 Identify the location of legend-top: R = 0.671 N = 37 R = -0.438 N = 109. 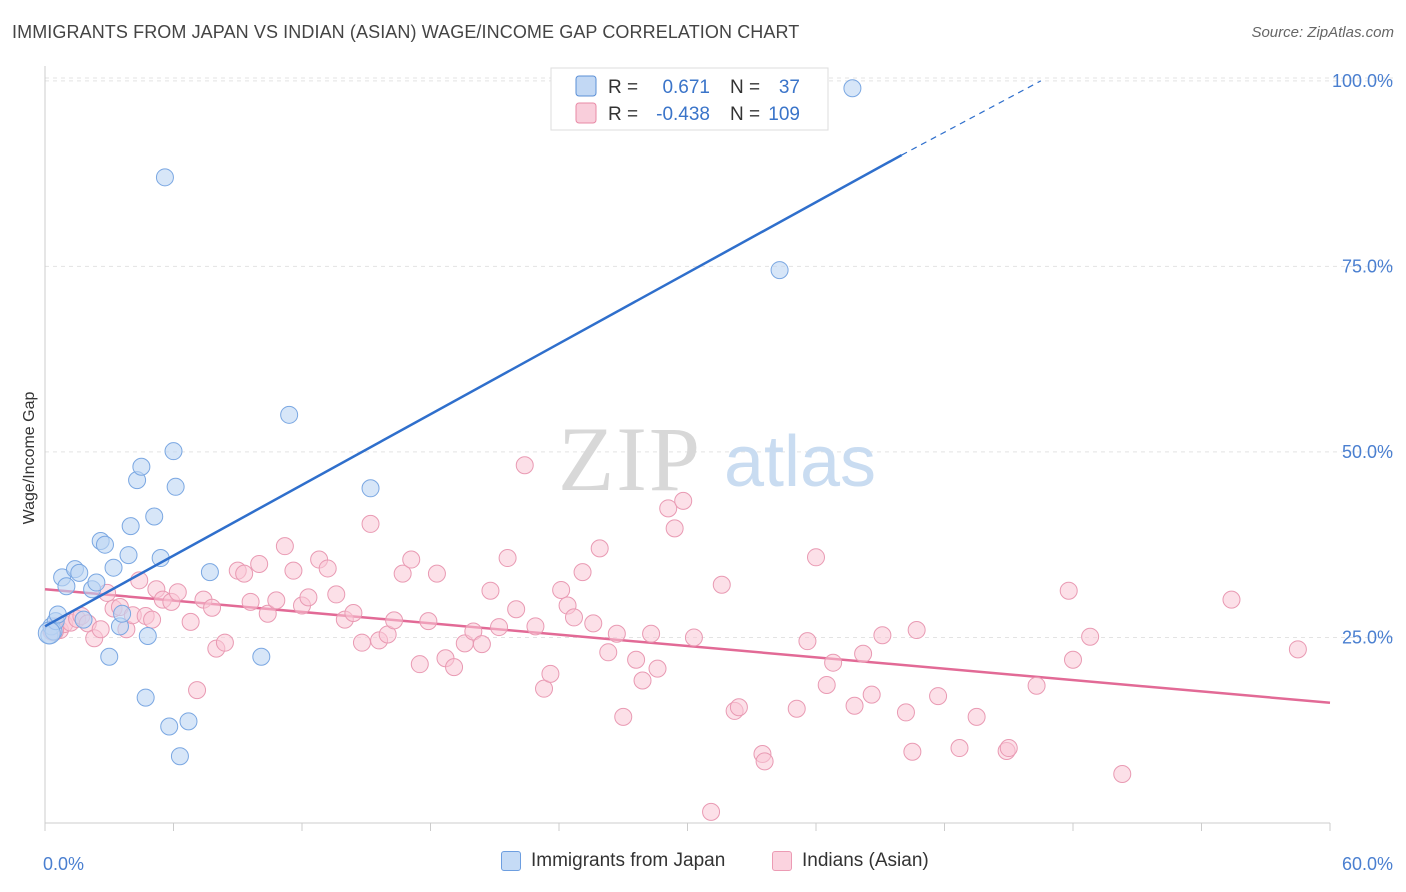
(689, 99).